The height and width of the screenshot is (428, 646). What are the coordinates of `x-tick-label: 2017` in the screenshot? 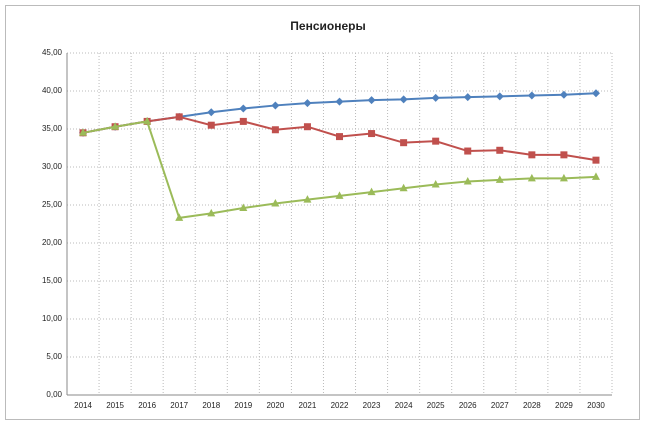 It's located at (179, 405).